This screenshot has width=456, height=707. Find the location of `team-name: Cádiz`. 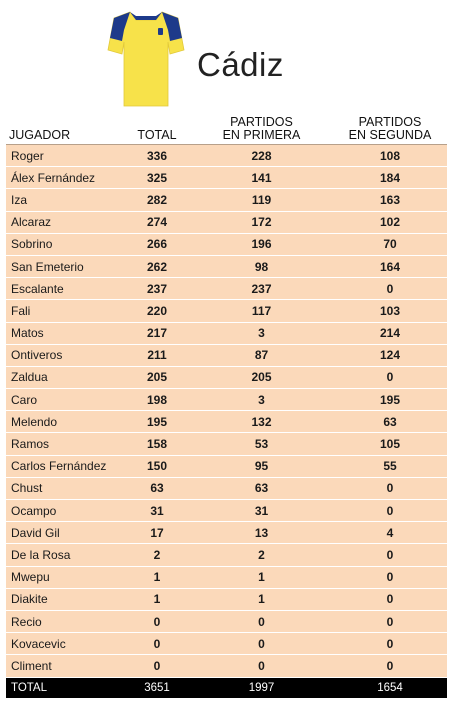

team-name: Cádiz is located at coordinates (240, 64).